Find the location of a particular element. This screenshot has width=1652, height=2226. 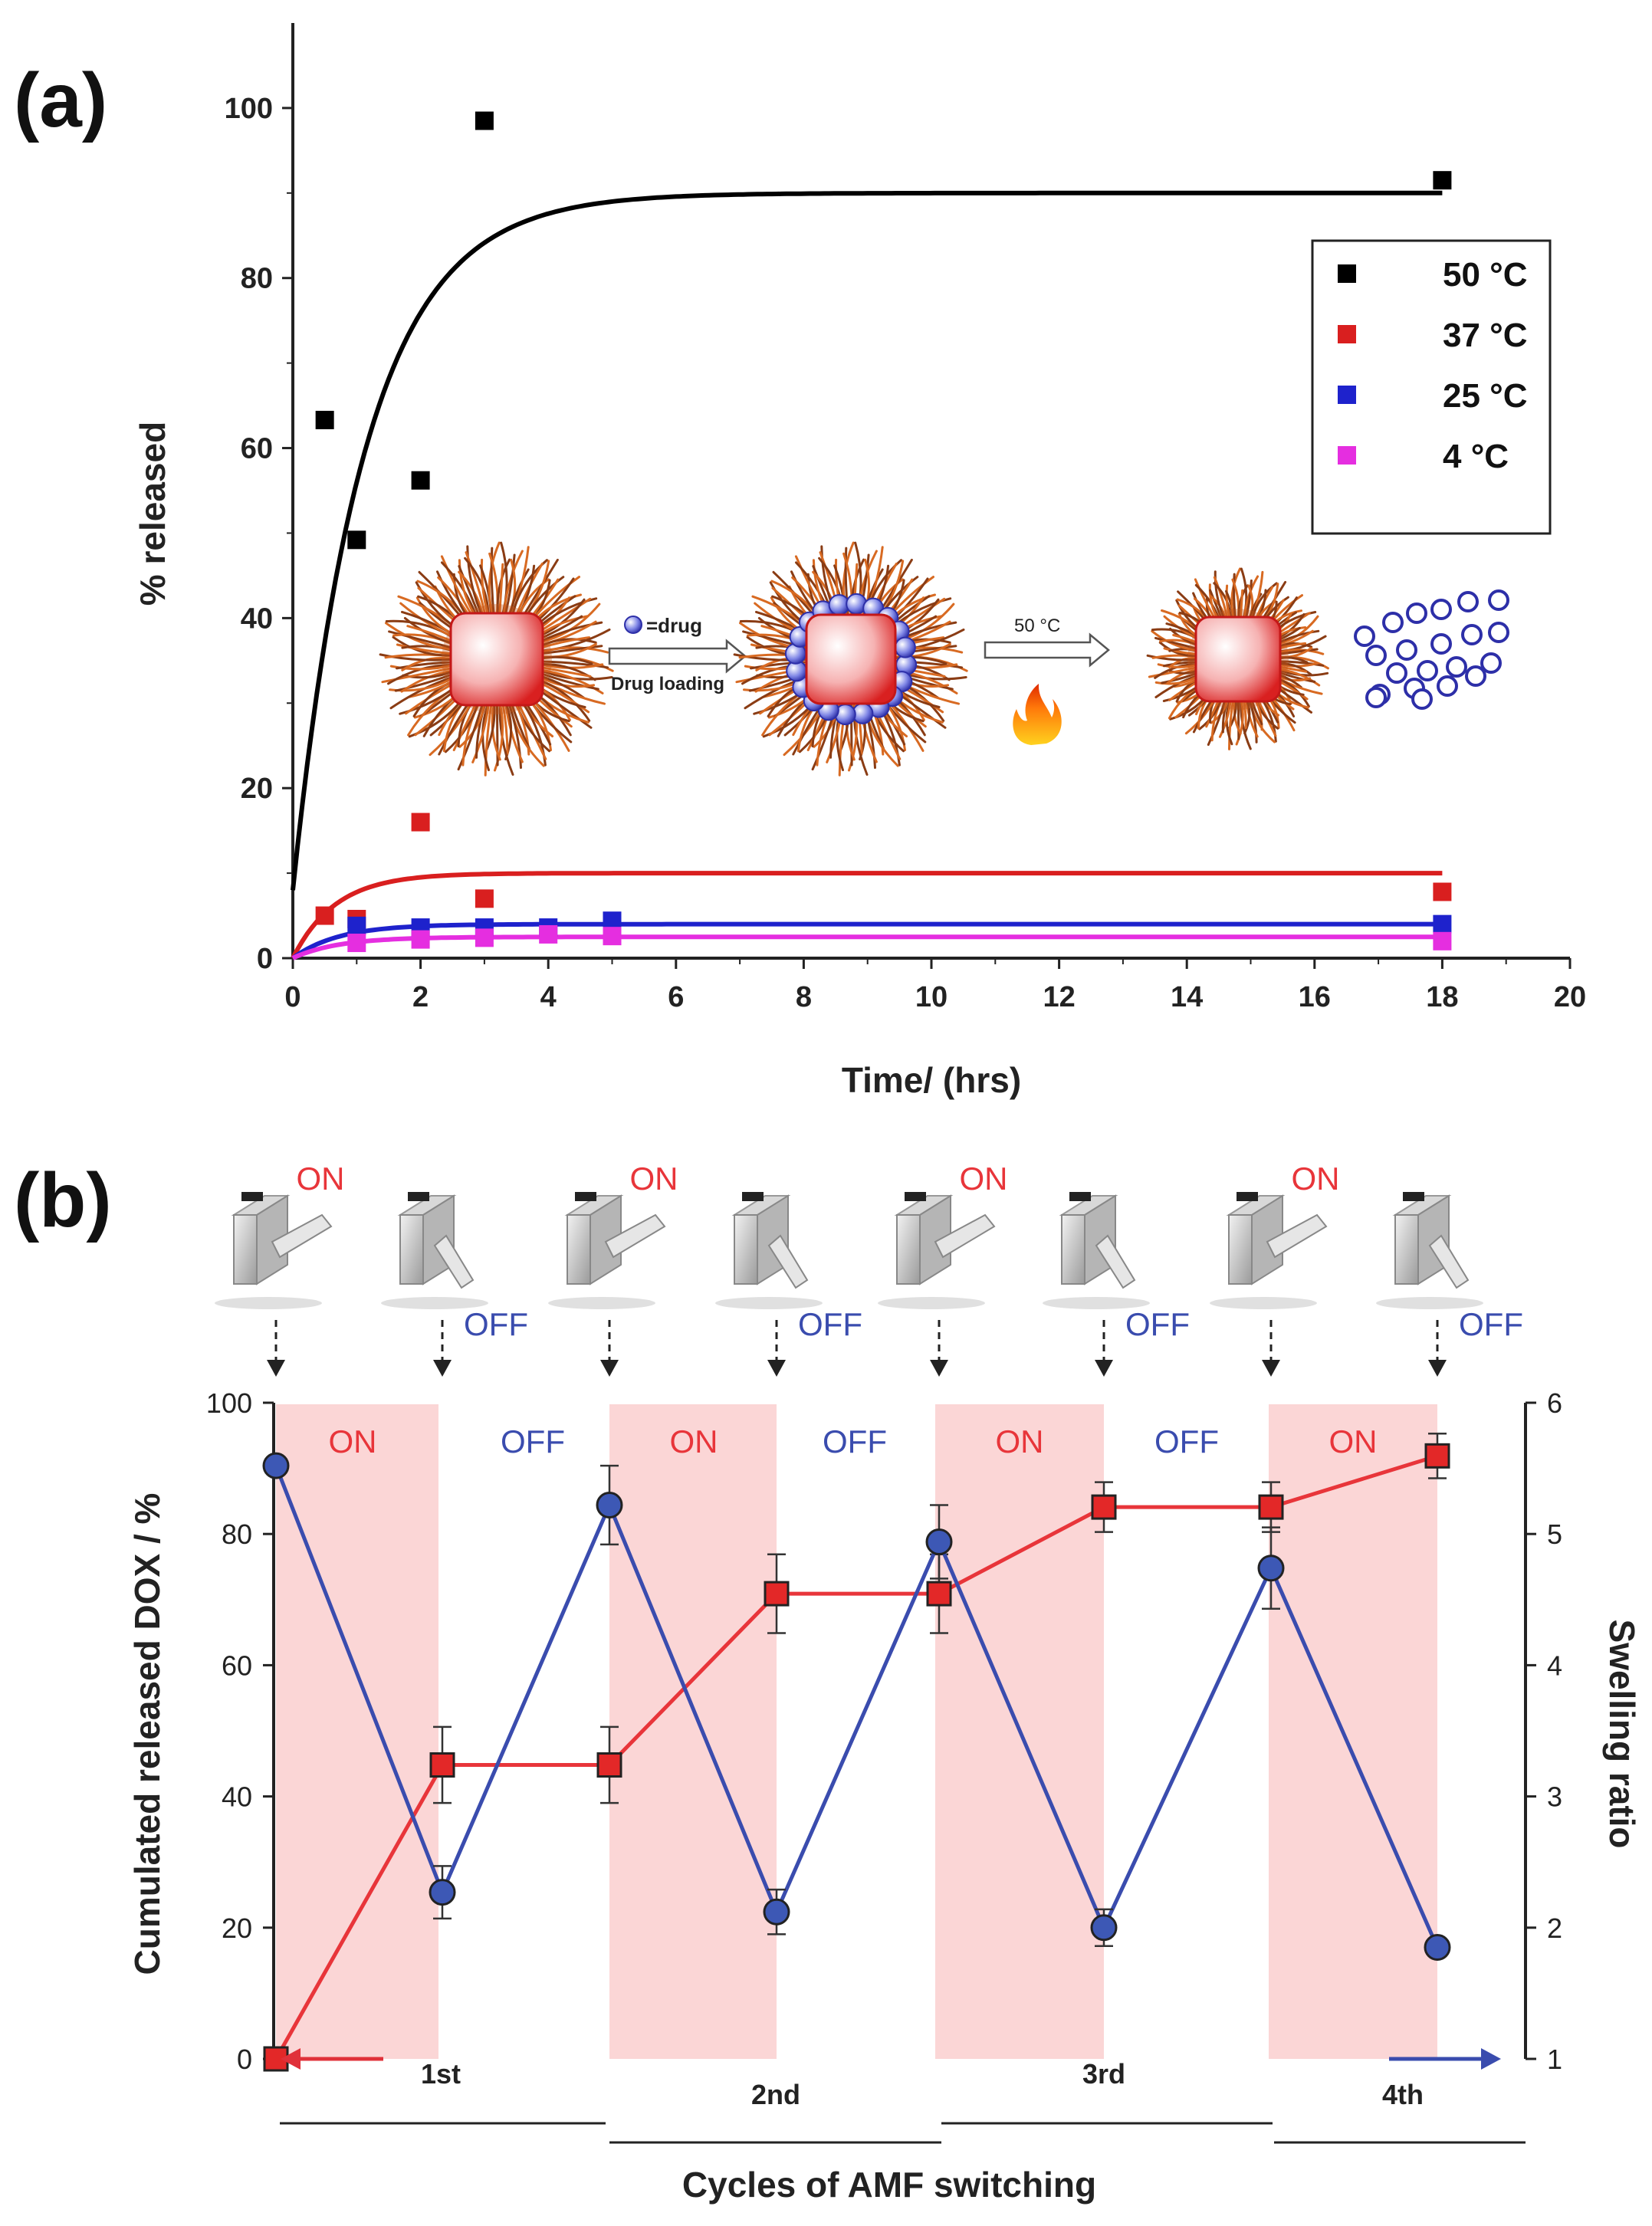

b-left-tick-label: 40 is located at coordinates (237, 1797).